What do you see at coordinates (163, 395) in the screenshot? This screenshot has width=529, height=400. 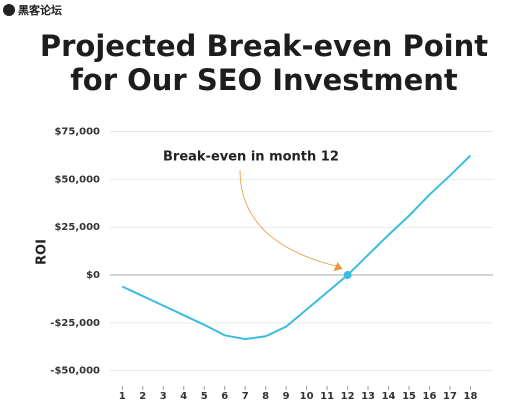 I see `x-tick-label: 3` at bounding box center [163, 395].